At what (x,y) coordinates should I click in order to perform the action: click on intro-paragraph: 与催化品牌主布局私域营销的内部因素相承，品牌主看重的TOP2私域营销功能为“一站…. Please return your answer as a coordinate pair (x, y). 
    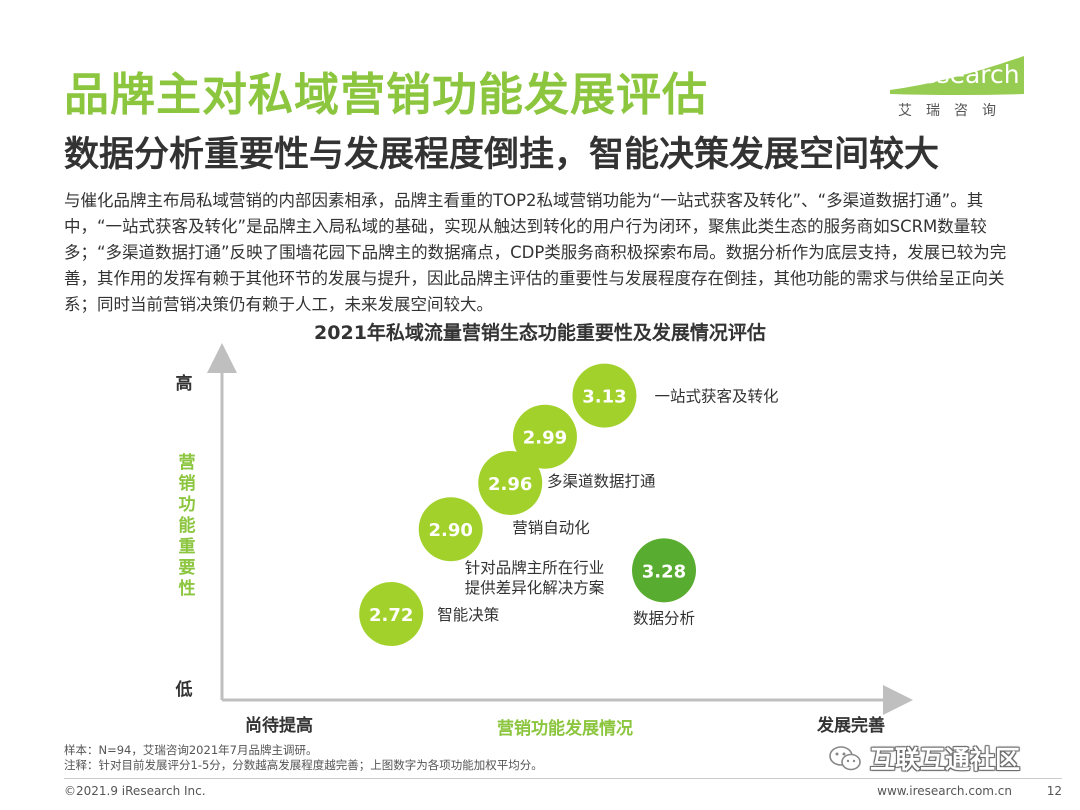
    Looking at the image, I should click on (535, 252).